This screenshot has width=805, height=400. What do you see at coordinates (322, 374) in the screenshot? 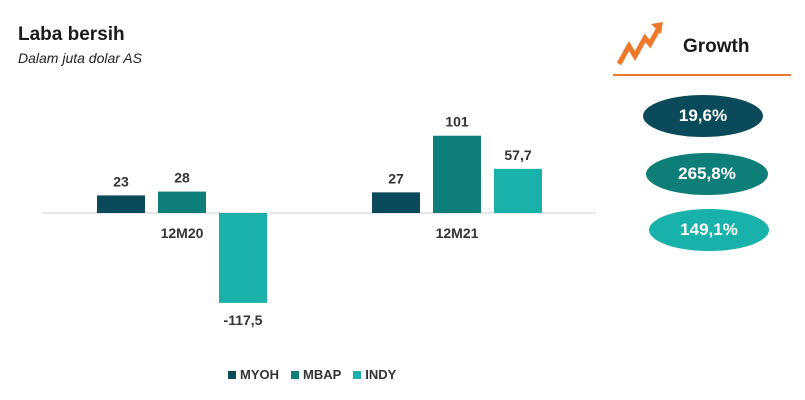
I see `legend-label-mbap: MBAP` at bounding box center [322, 374].